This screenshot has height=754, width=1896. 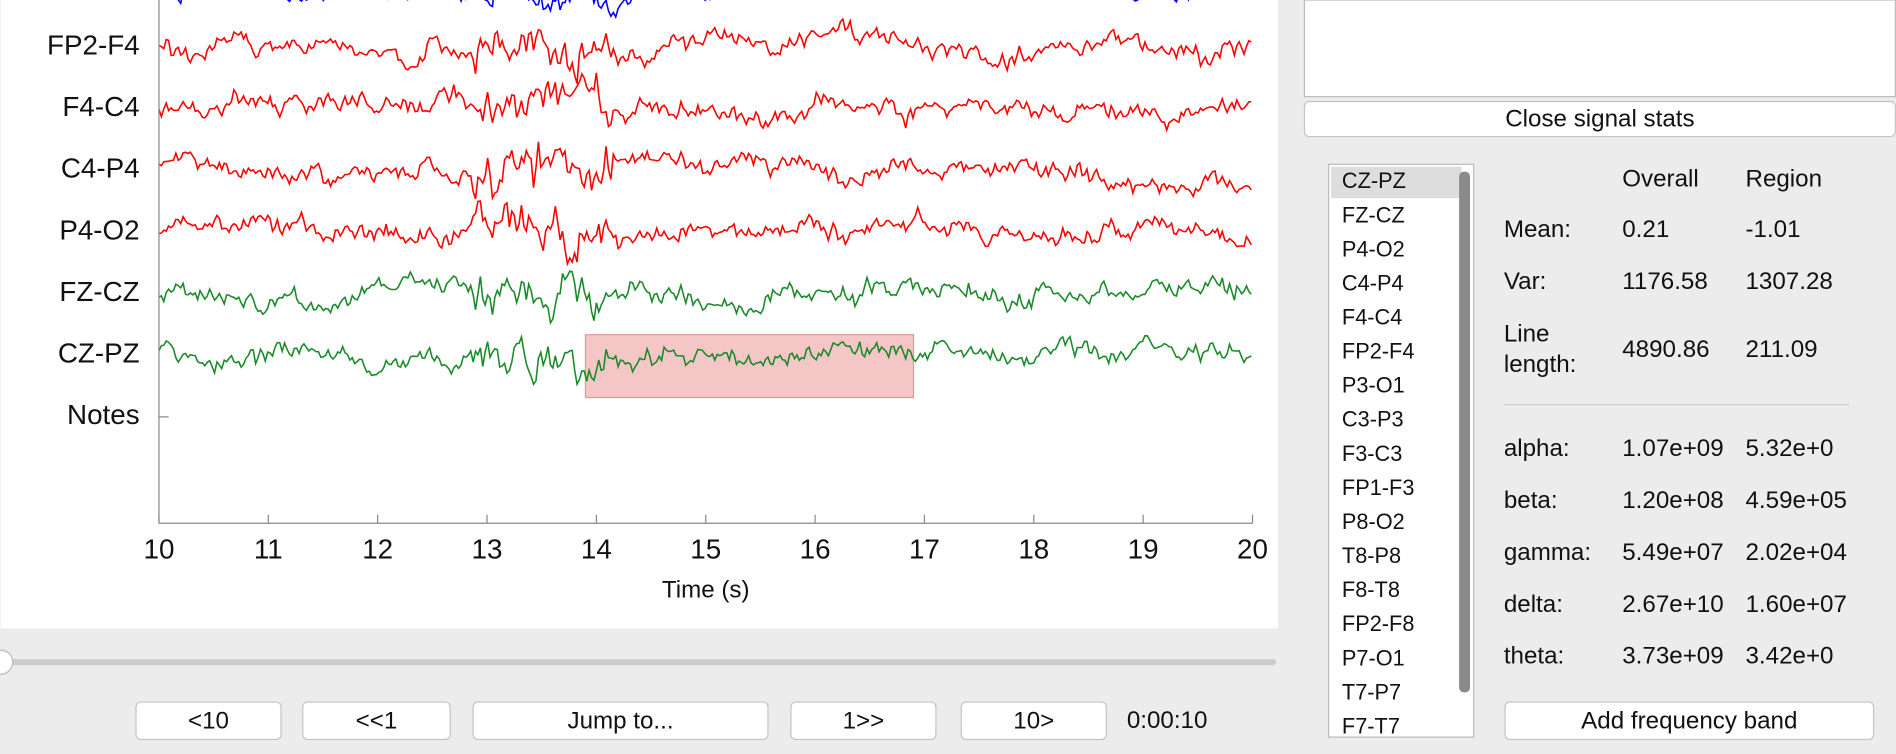 I want to click on x-tick-label: 20, so click(x=1252, y=548).